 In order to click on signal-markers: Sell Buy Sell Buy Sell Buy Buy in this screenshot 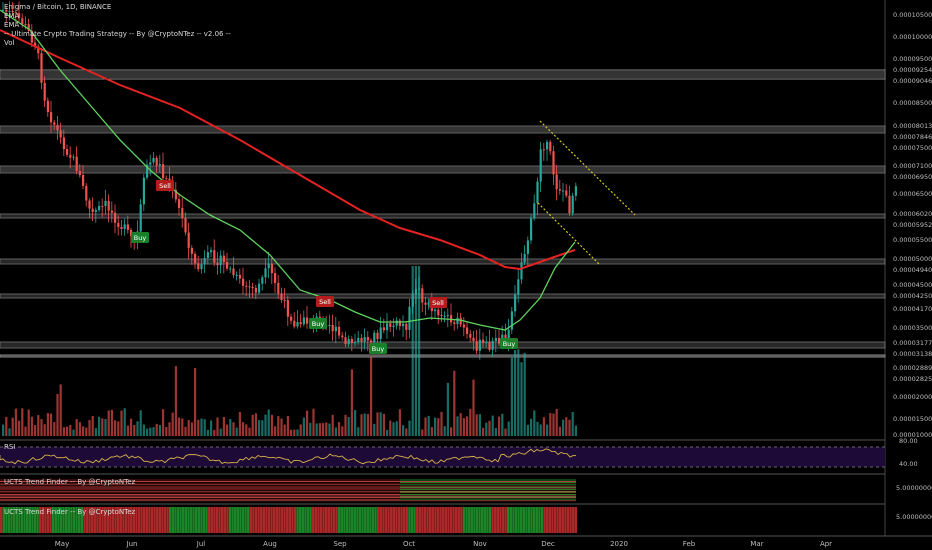, I will do `click(324, 267)`.